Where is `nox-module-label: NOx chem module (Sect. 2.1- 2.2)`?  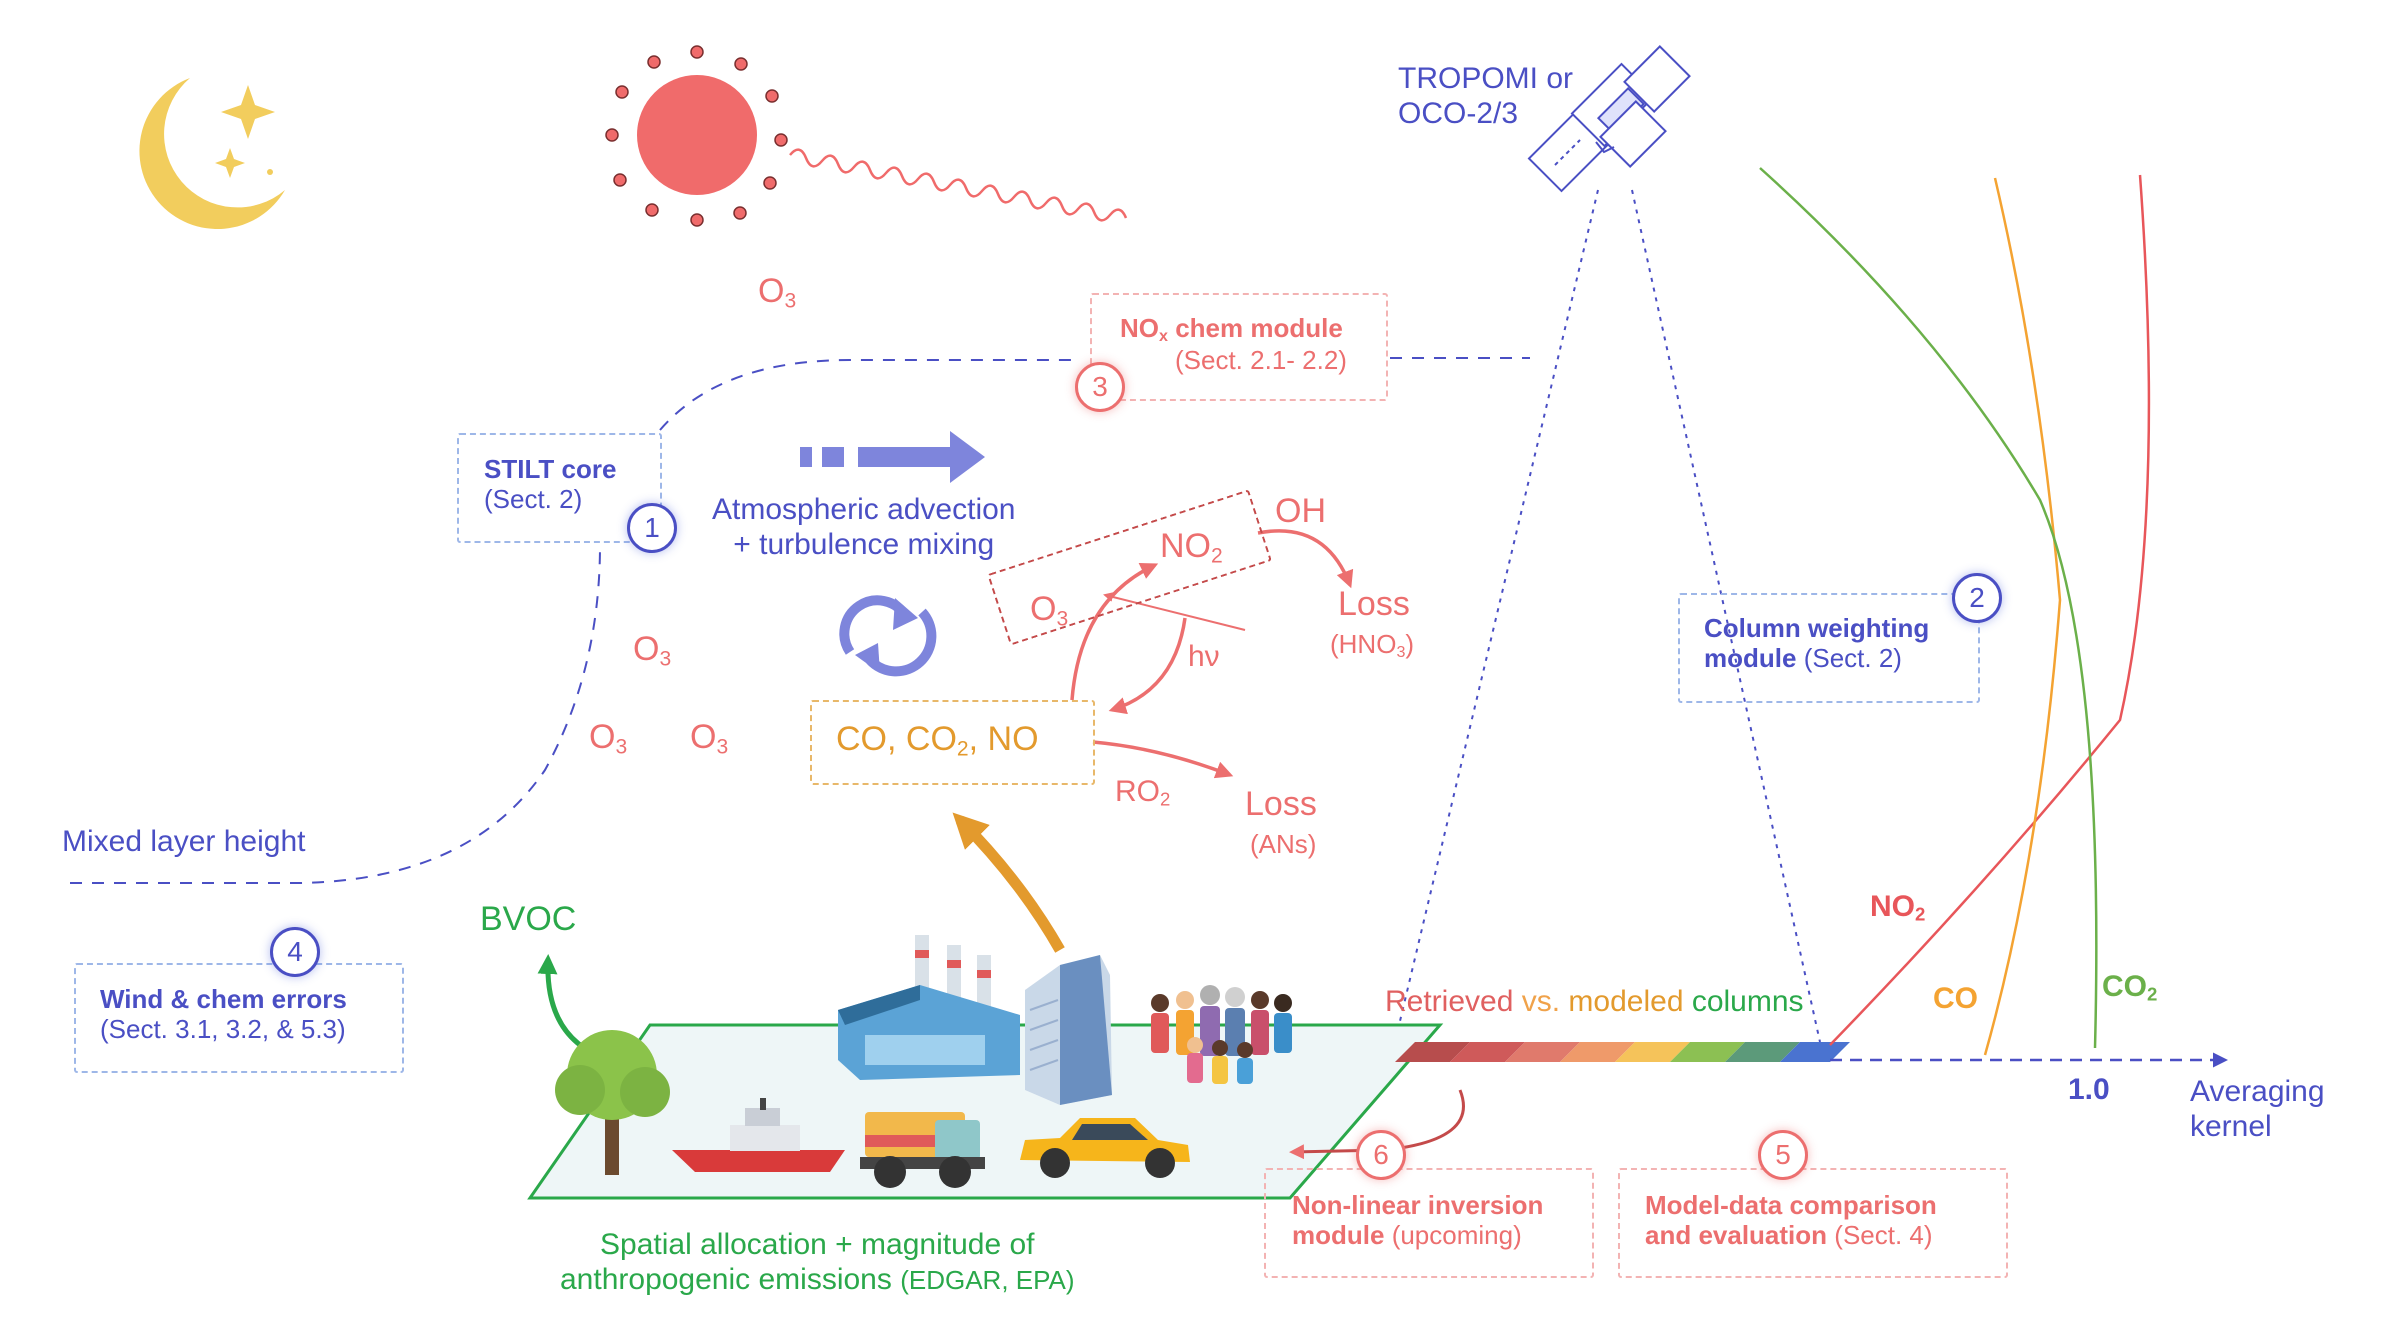
nox-module-label: NOx chem module (Sect. 2.1- 2.2) is located at coordinates (1233, 344).